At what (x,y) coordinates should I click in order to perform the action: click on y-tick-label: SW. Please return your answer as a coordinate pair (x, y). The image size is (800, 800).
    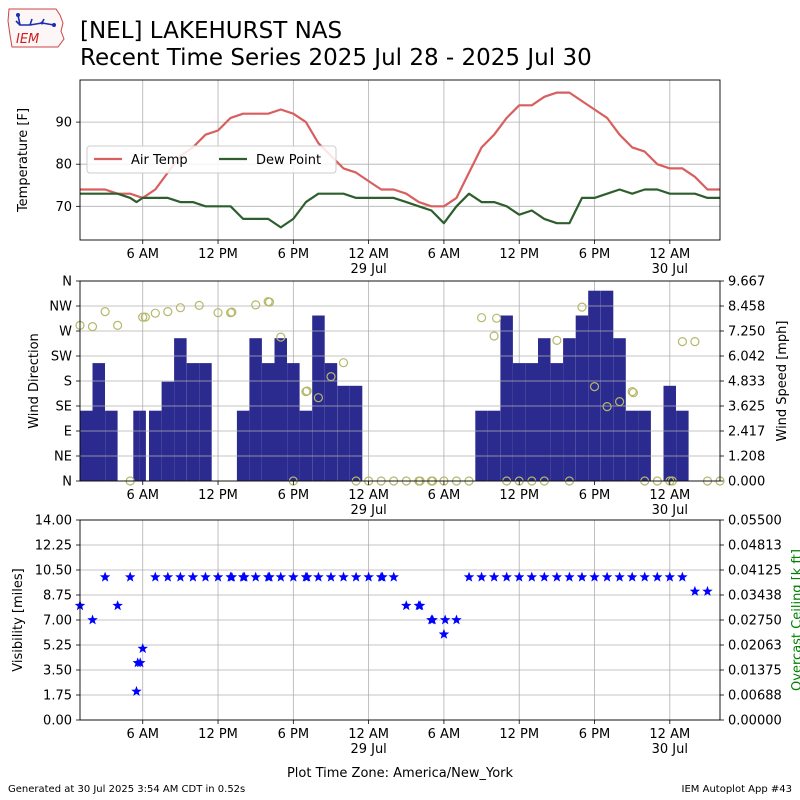
    Looking at the image, I should click on (61, 357).